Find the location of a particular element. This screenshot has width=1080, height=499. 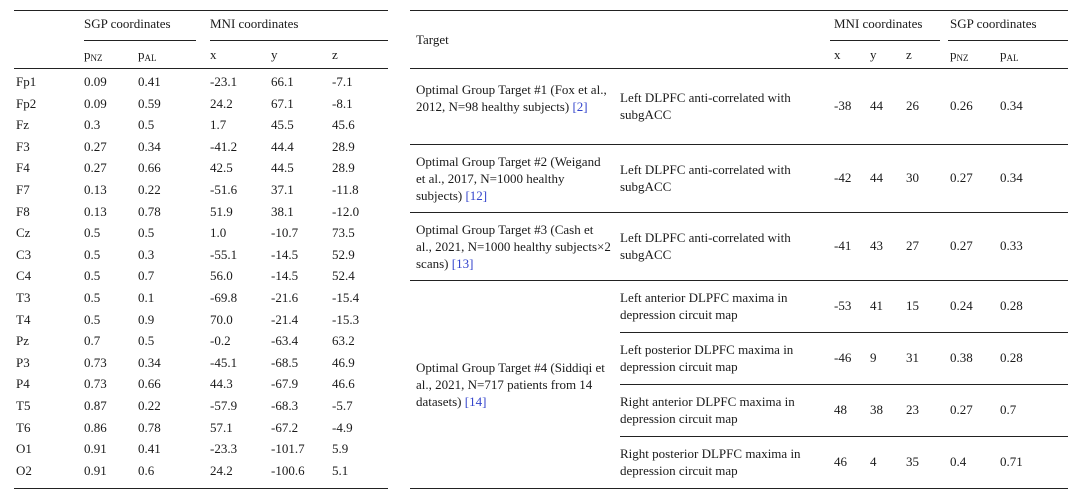

table-row: Fp2 0.09 0.59 24.2 67.1 -8.1 is located at coordinates (201, 107).